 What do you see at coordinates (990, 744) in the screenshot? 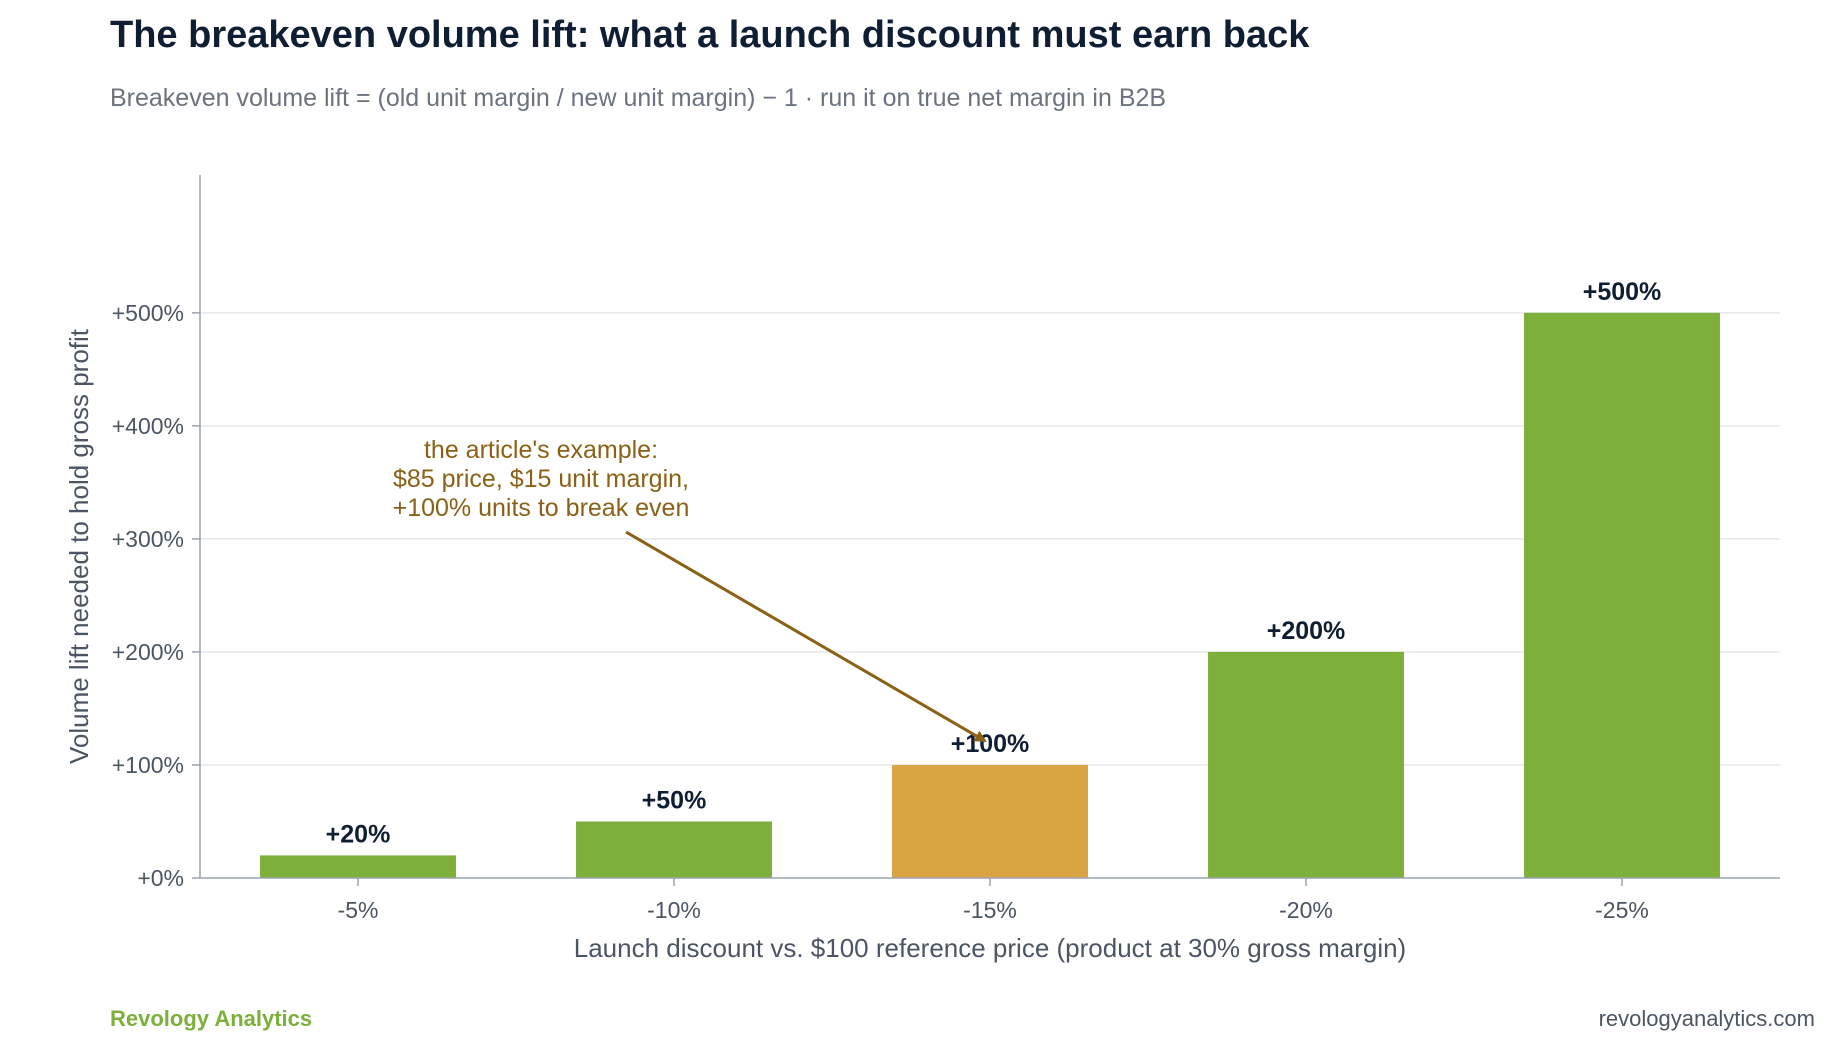
I see `bar-data-label: +100%` at bounding box center [990, 744].